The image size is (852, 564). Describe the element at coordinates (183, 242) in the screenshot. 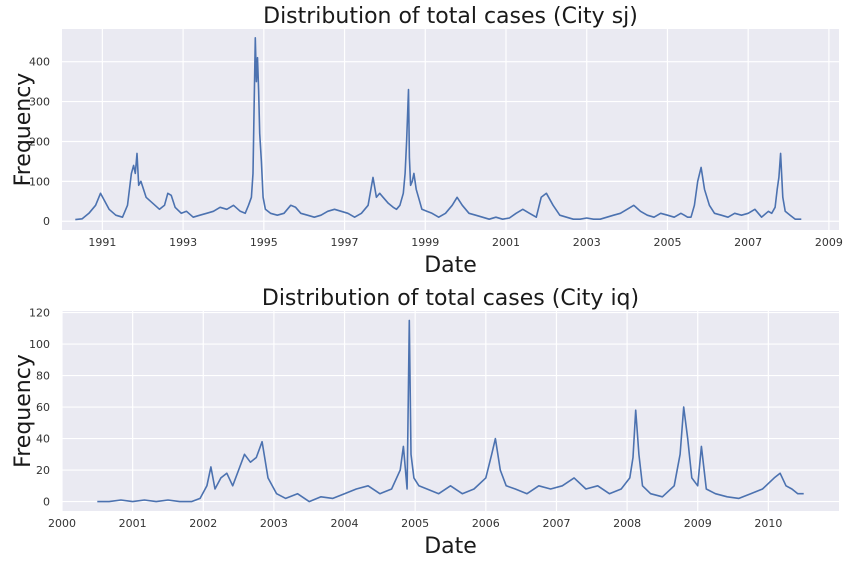

I see `x-tick-label: 1993` at that location.